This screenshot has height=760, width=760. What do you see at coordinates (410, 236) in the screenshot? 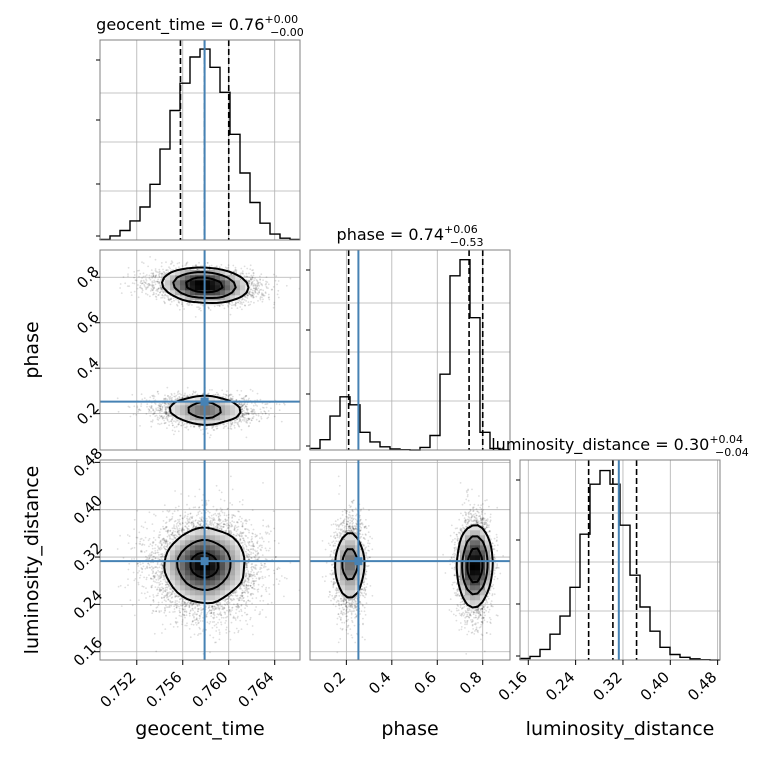
I see `title-phase: phase = 0.74+0.06 −0.53` at bounding box center [410, 236].